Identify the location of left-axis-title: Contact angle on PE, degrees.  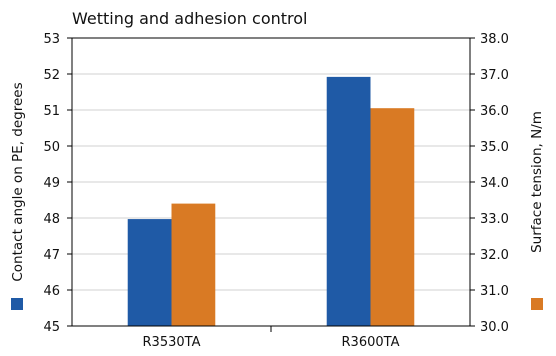
(18, 181).